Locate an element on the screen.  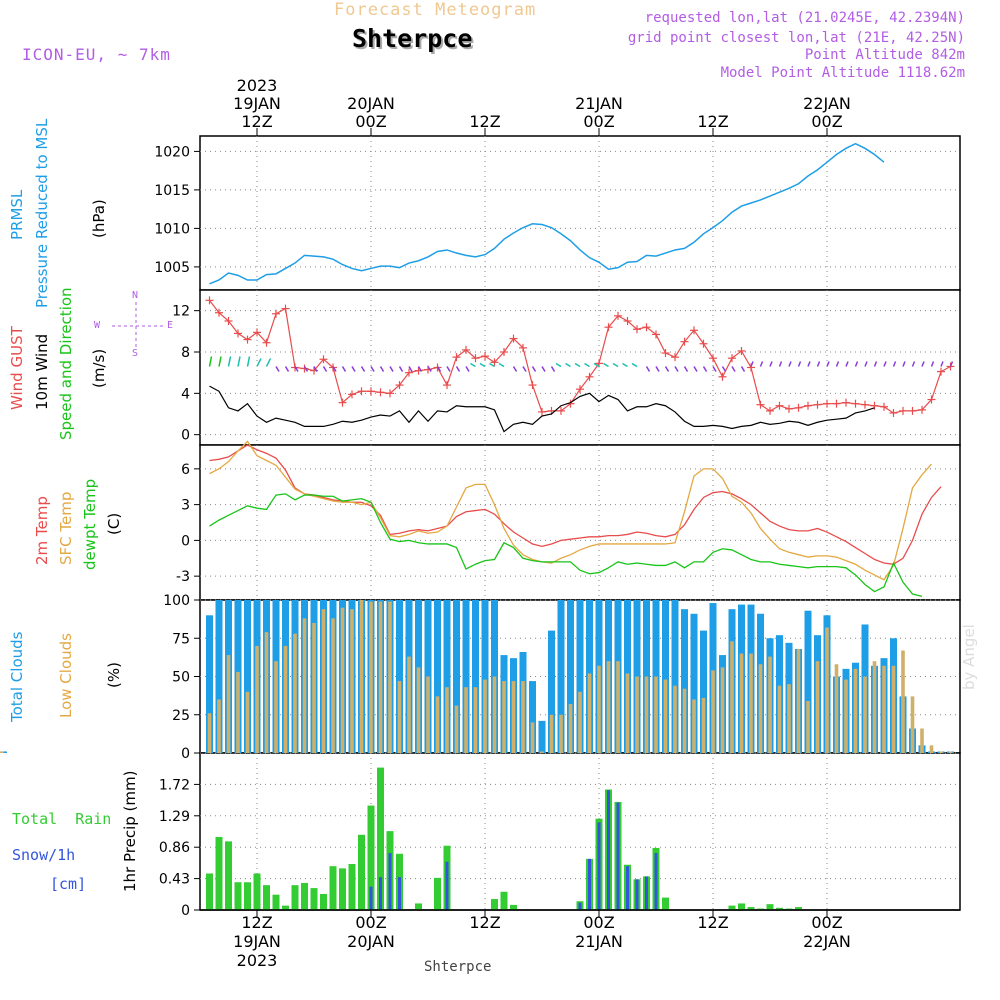
wind-tick-label: 12 is located at coordinates (181, 312).